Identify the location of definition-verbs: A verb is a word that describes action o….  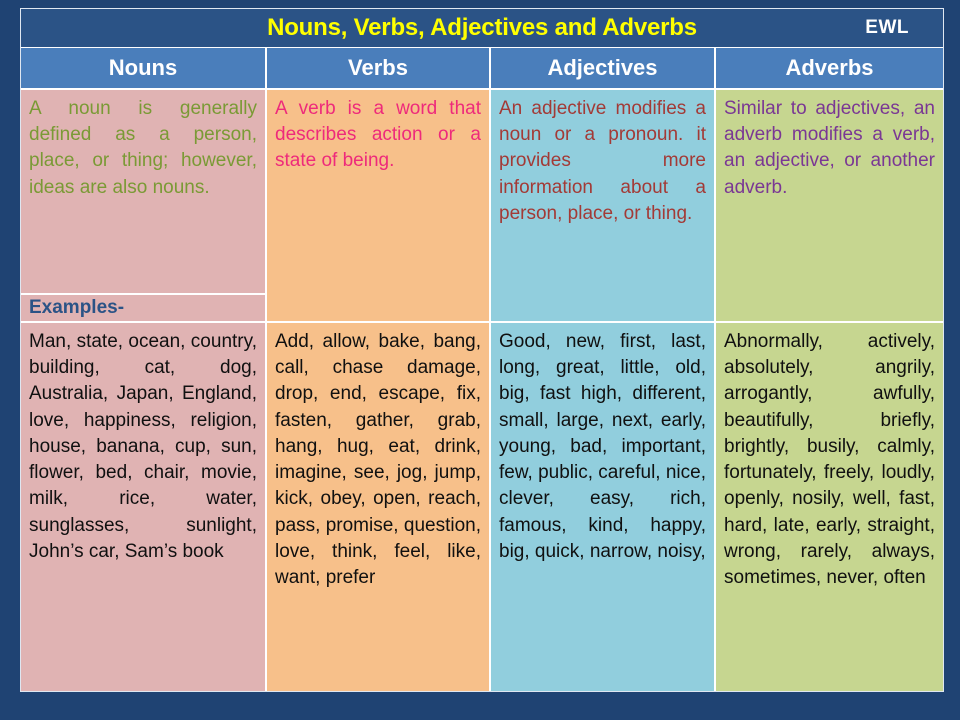
(378, 206).